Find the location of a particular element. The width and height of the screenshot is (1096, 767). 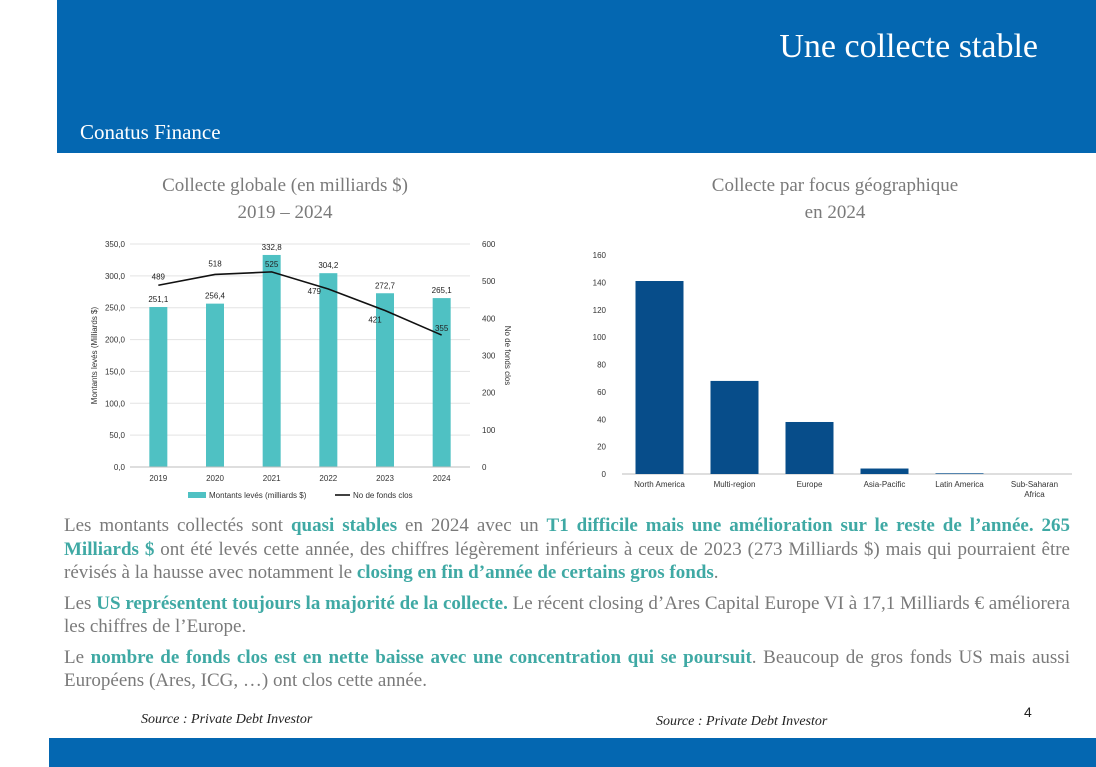

chart2-ytick: 160 is located at coordinates (600, 255).